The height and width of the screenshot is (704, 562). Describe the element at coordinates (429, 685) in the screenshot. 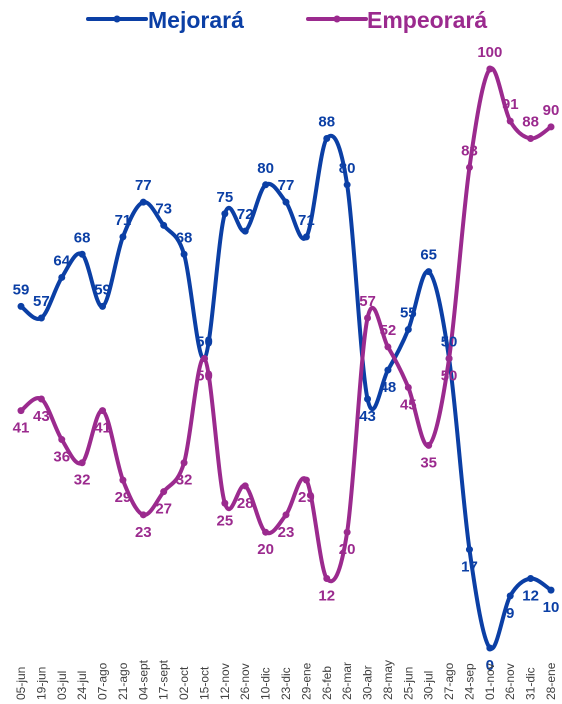

I see `x-tick-label: 30-jul` at that location.